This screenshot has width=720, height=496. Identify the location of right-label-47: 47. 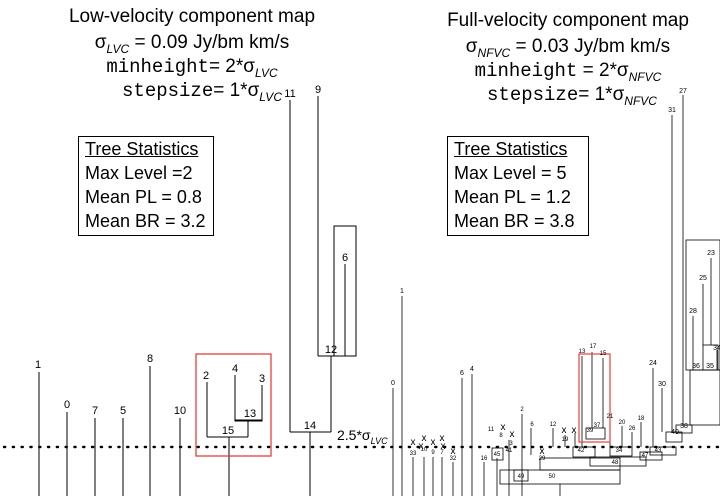
(645, 456).